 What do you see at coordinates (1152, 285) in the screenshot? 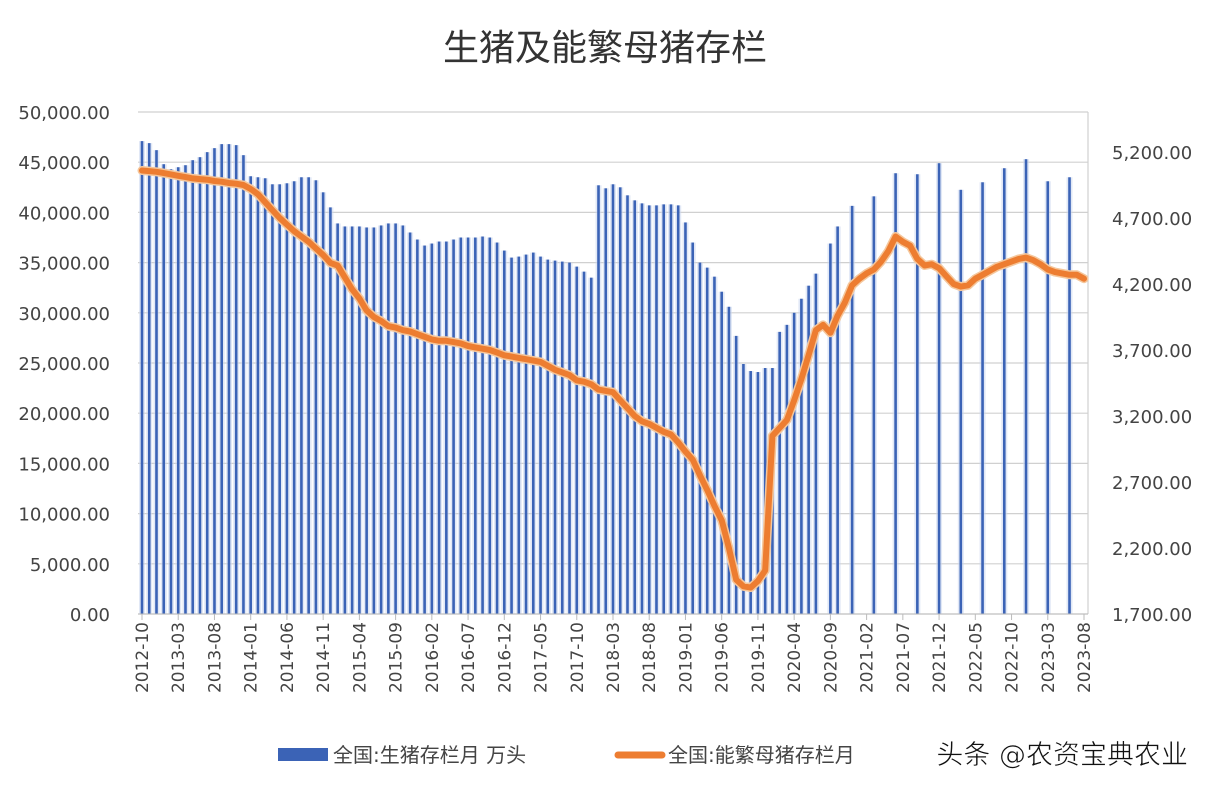
I see `right-tick-label: 4,200.00` at bounding box center [1152, 285].